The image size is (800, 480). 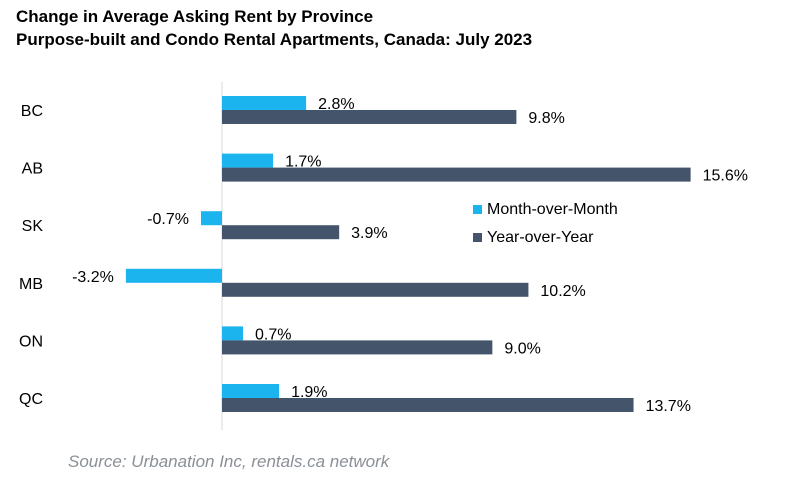 What do you see at coordinates (562, 291) in the screenshot?
I see `data-label: 10.2%` at bounding box center [562, 291].